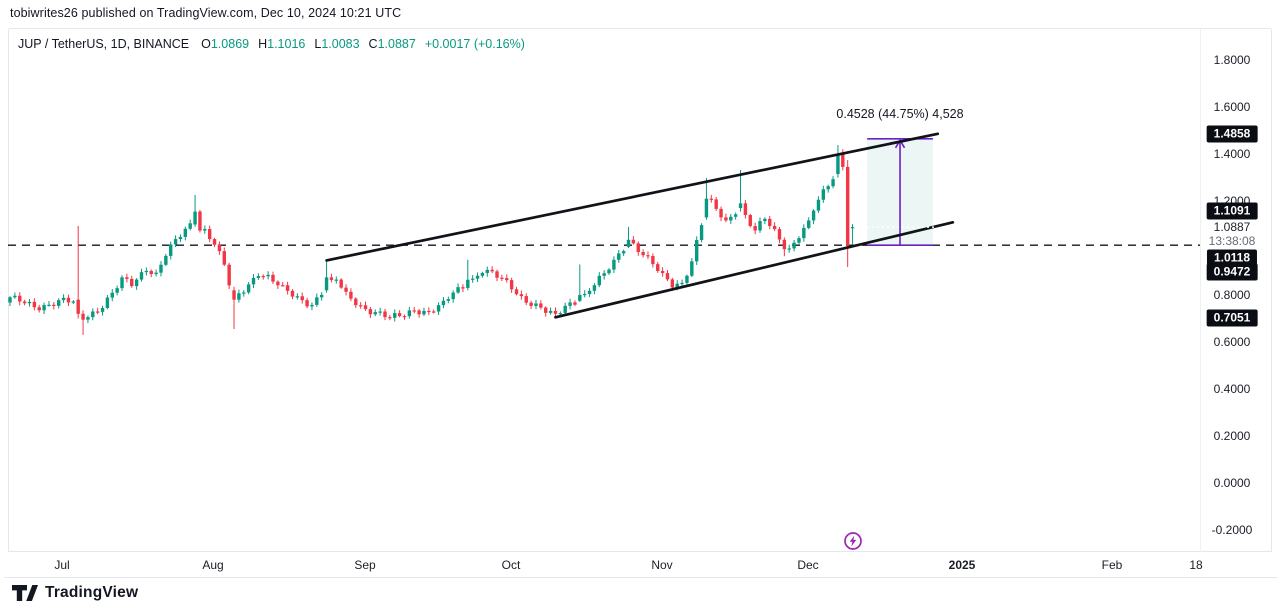  What do you see at coordinates (1112, 565) in the screenshot?
I see `time-tick-label: Feb` at bounding box center [1112, 565].